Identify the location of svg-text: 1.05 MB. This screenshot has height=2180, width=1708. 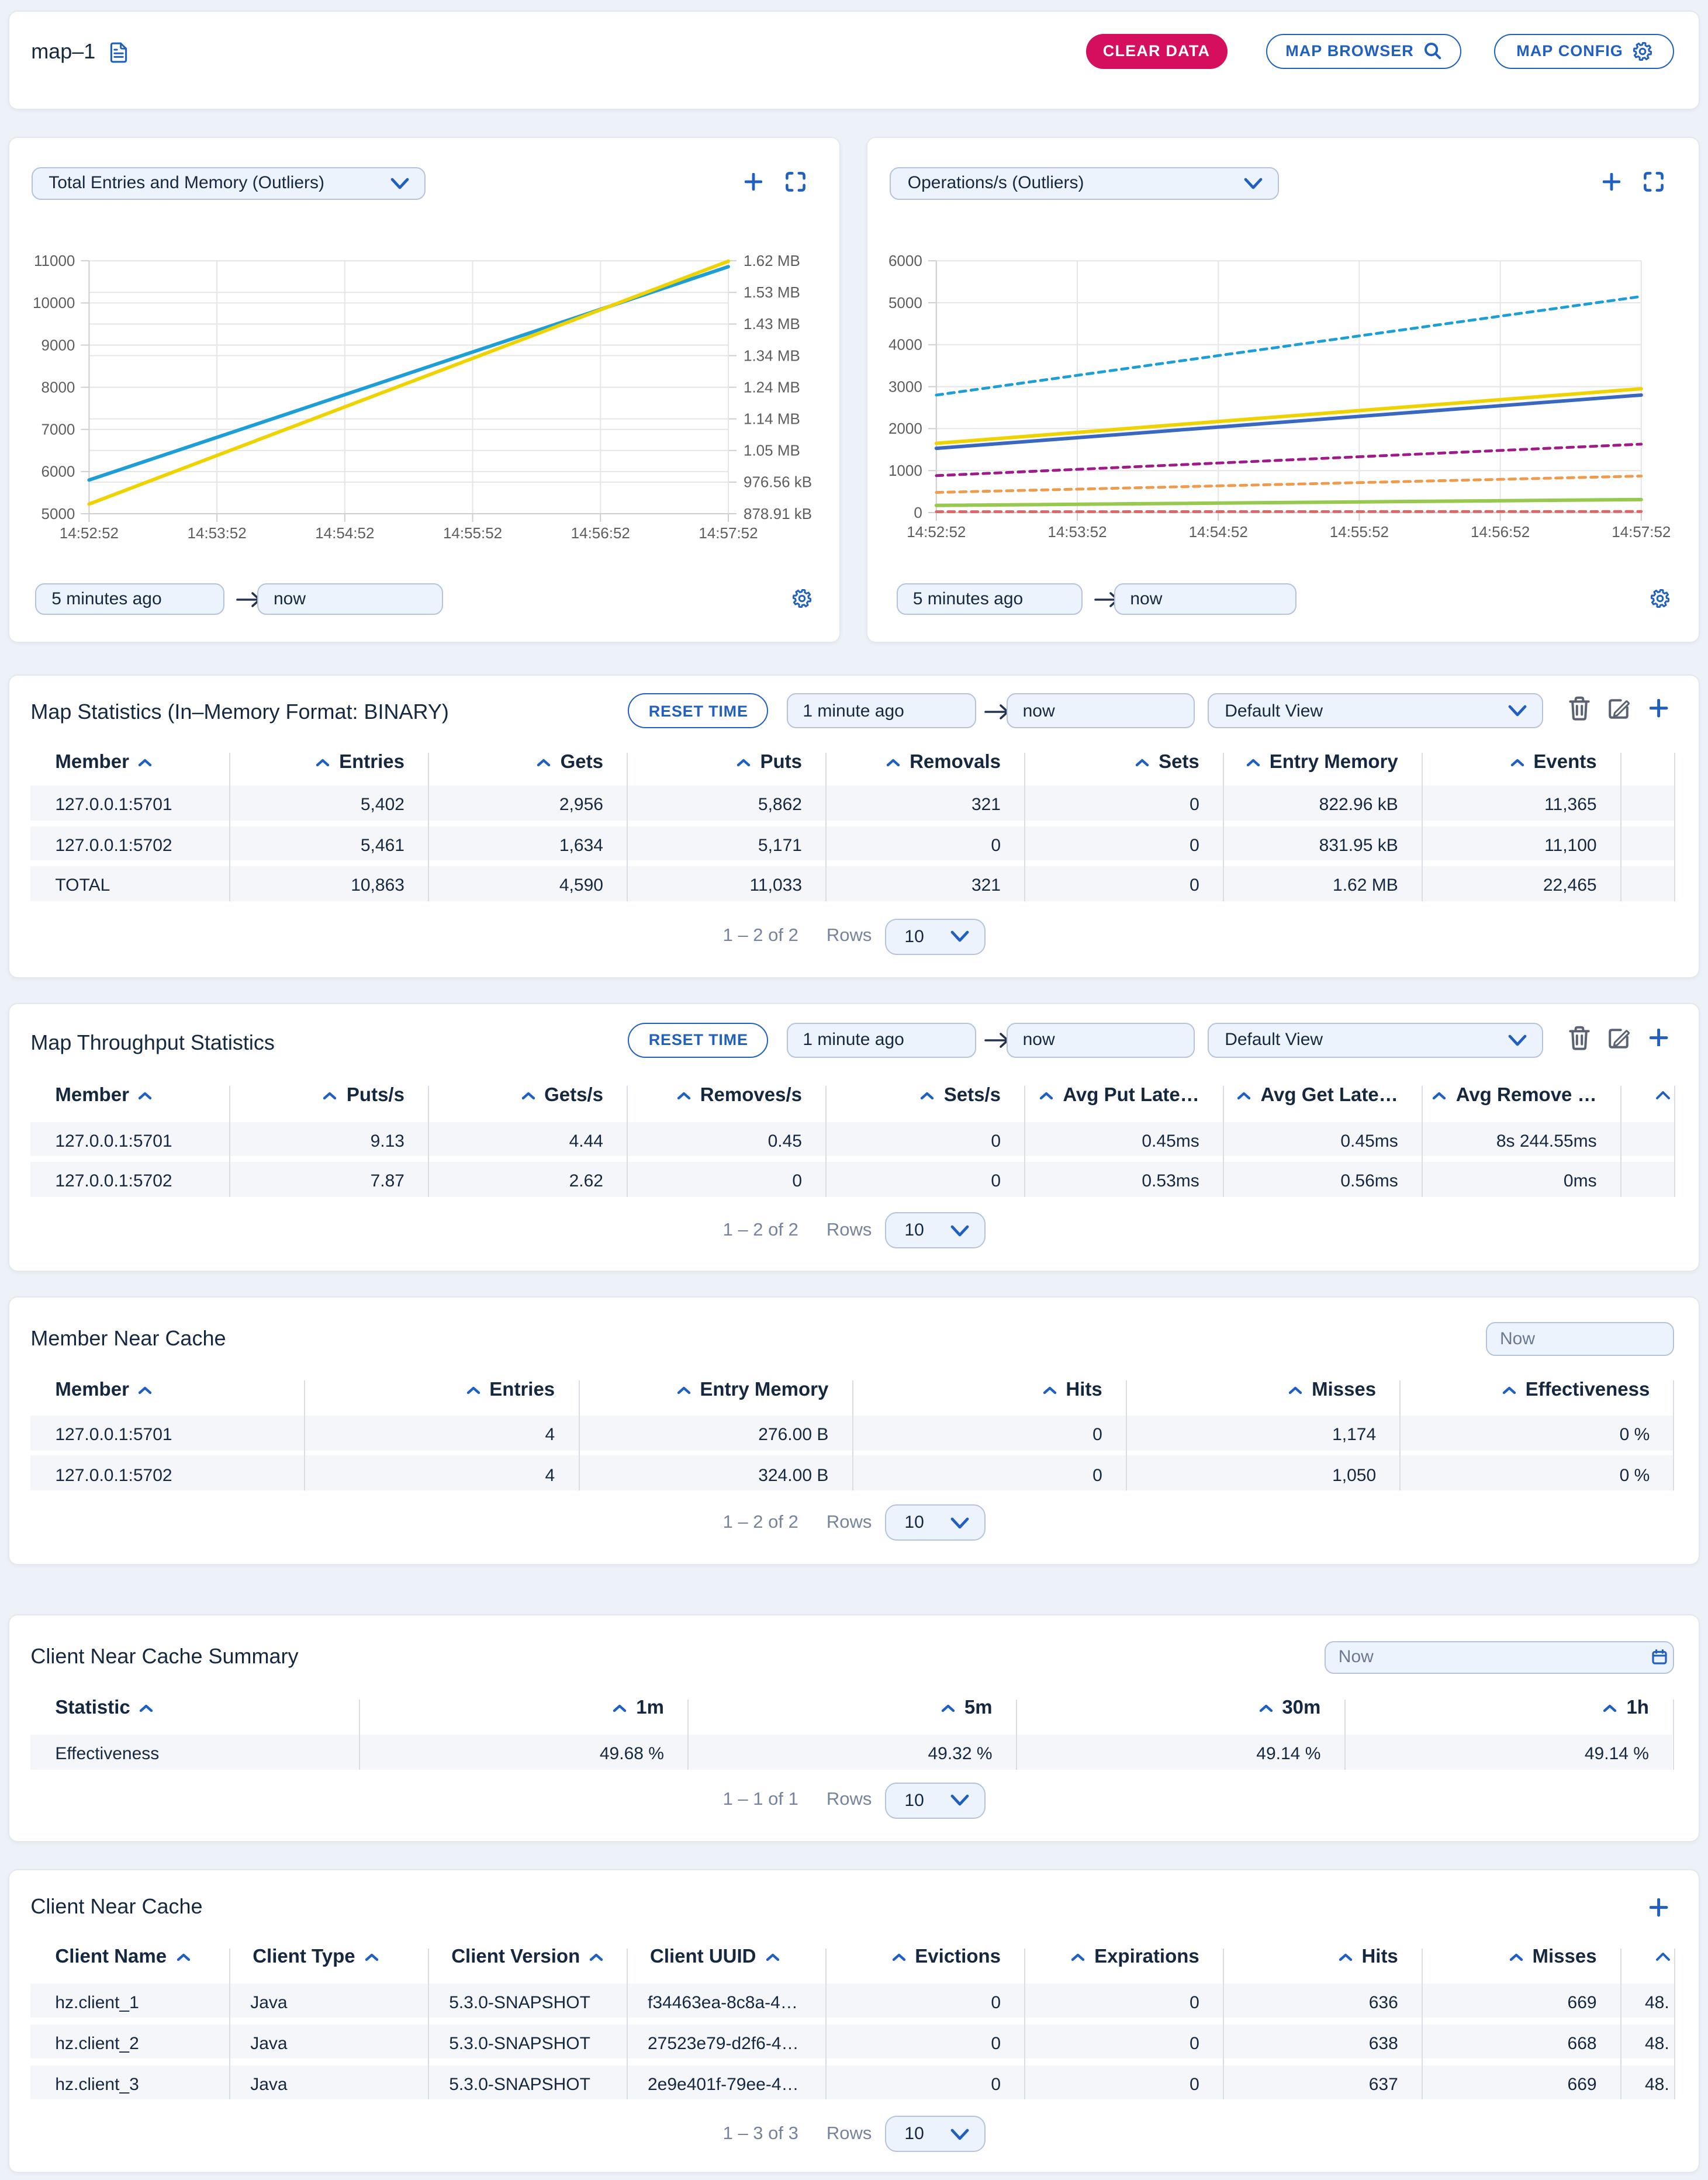
(772, 450).